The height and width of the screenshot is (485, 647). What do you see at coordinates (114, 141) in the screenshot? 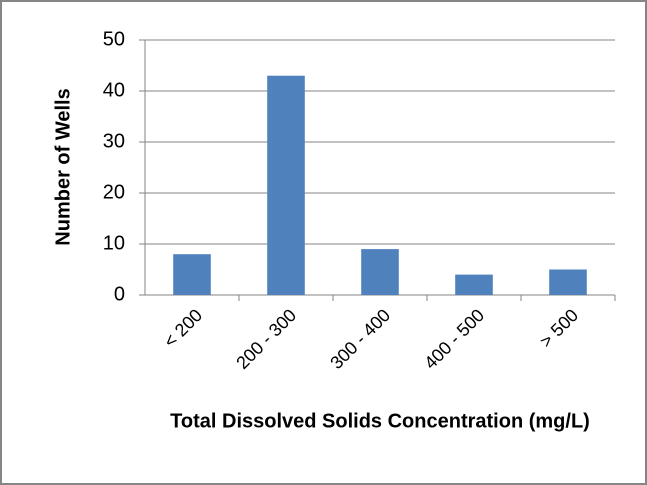
I see `y-tick-label: 30` at bounding box center [114, 141].